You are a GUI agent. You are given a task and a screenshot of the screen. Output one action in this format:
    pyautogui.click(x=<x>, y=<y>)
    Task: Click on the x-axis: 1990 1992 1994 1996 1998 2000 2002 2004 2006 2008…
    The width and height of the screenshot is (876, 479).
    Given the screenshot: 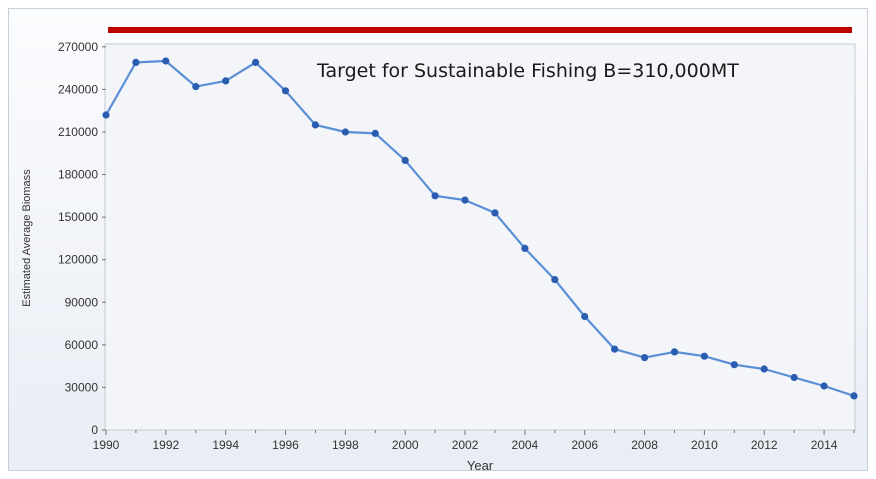 What is the action you would take?
    pyautogui.click(x=474, y=441)
    